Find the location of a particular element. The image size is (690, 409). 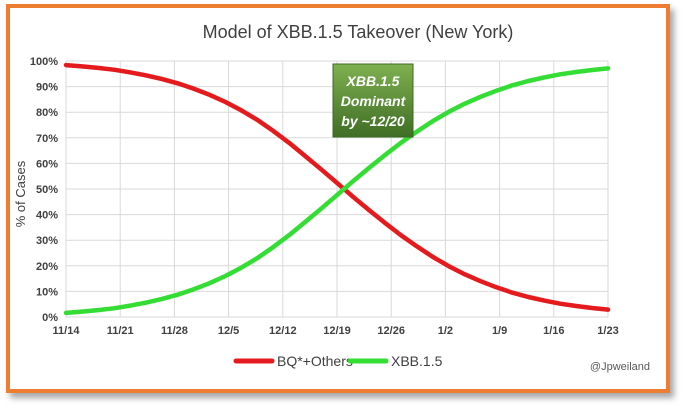

y-tick-labels: 0% 10% 20% 30% 40% 50% 60% 70% 80% 90% 100% is located at coordinates (44, 190).